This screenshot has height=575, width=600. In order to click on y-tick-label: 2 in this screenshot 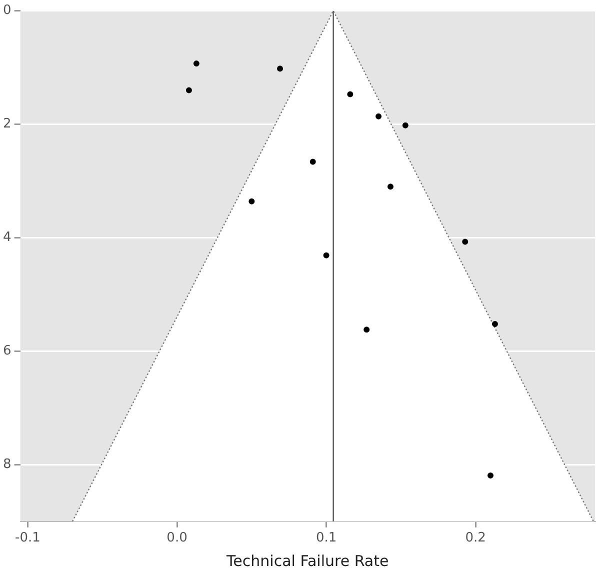, I will do `click(7, 124)`.